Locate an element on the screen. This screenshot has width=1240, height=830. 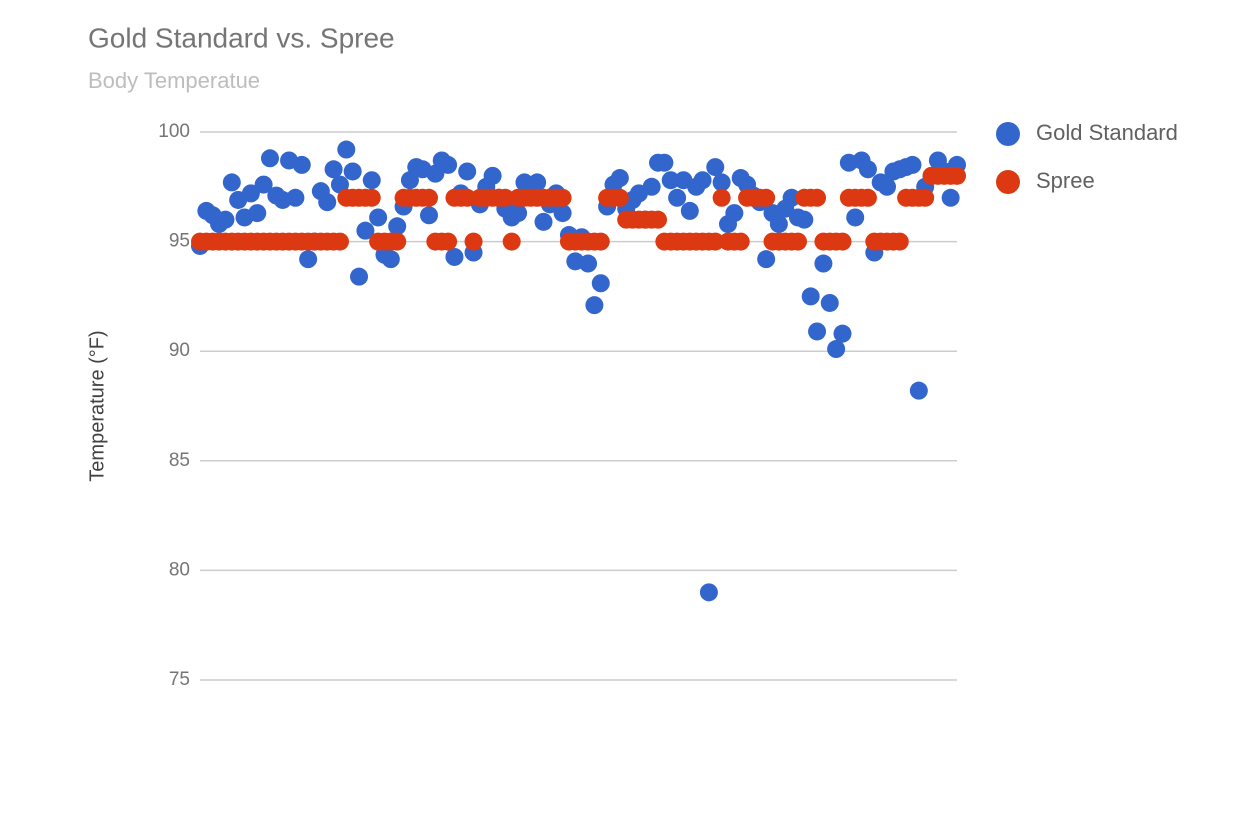
y-tick-label: 95 is located at coordinates (179, 241).